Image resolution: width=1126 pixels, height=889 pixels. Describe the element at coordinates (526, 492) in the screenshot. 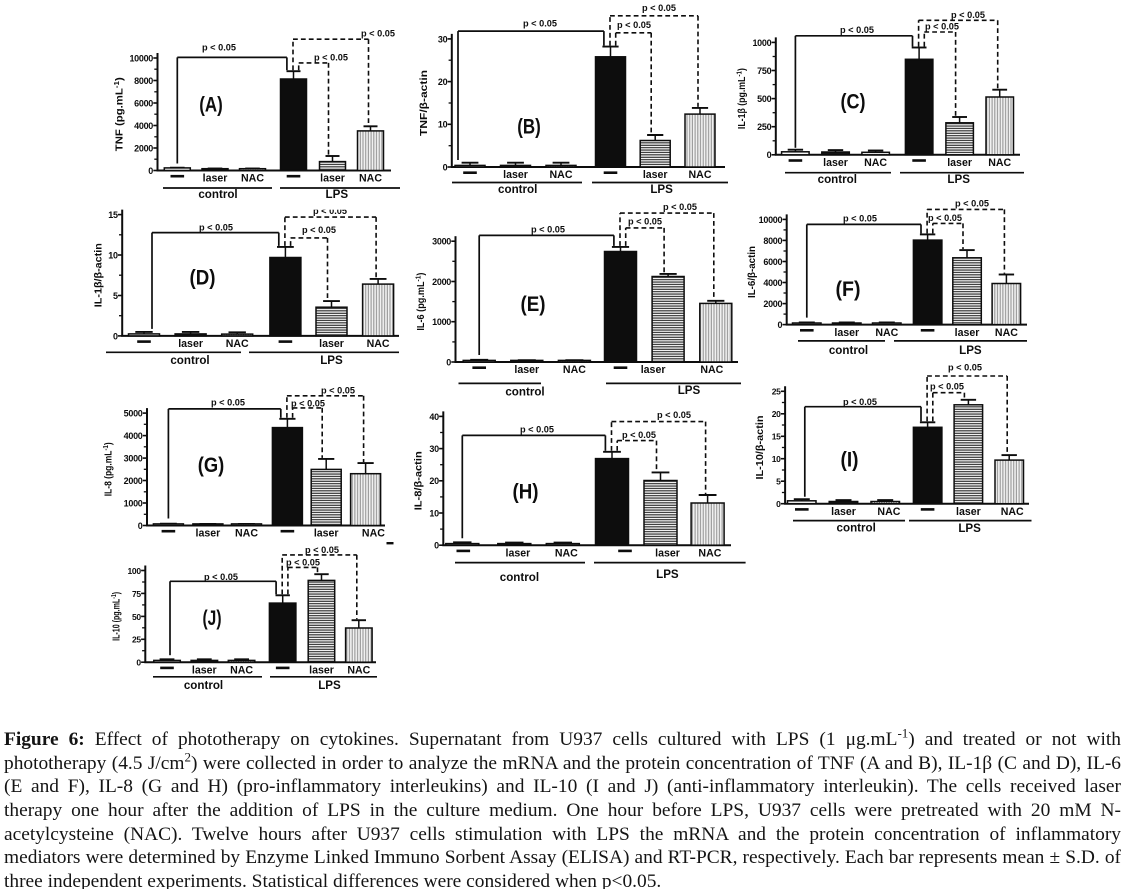

I see `svg-text: (H)` at that location.